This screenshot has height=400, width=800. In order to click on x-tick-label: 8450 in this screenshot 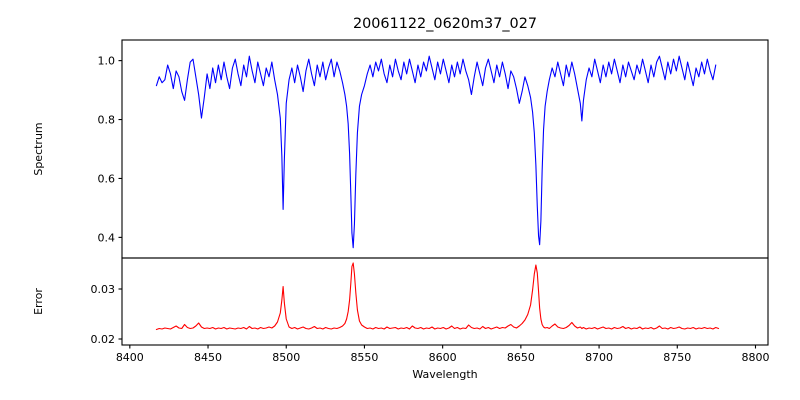, I will do `click(208, 357)`.